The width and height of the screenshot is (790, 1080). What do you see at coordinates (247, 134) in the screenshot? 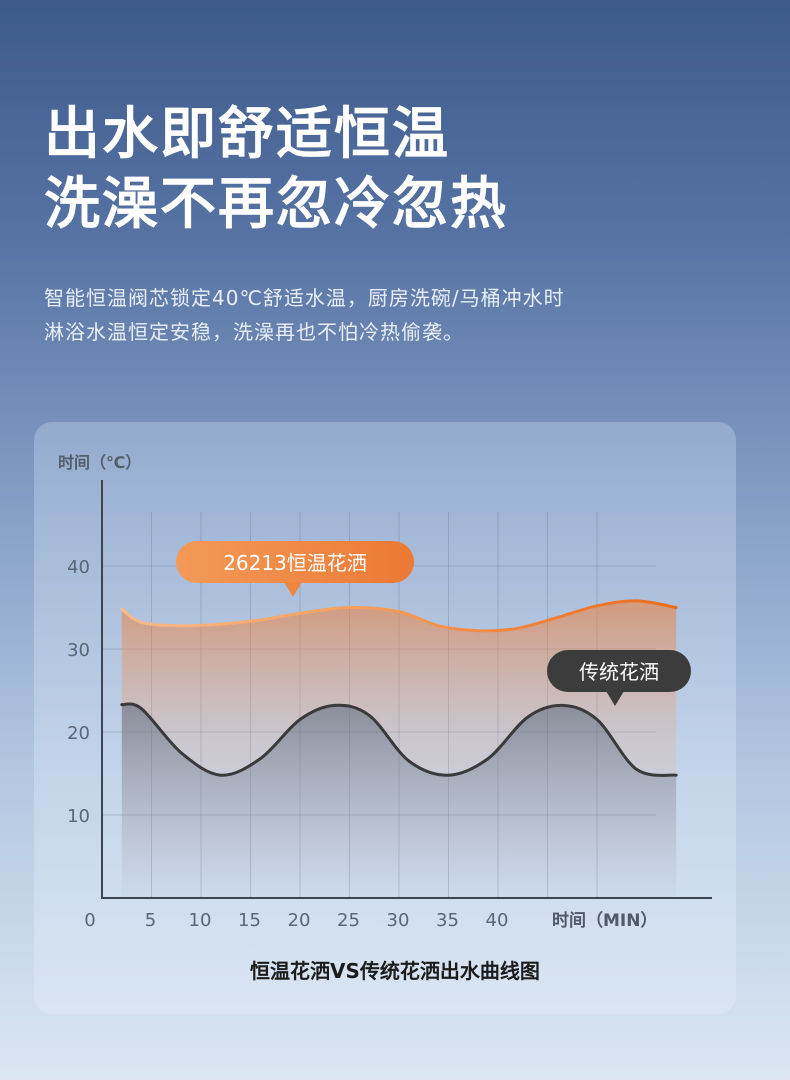
I see `headline-line-1: 出水即舒适恒温` at bounding box center [247, 134].